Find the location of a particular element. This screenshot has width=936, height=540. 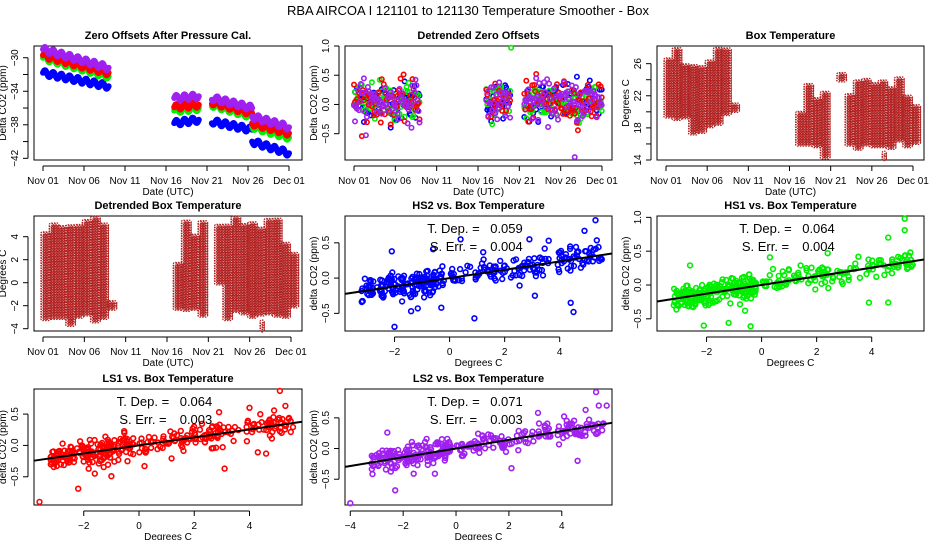

series-points is located at coordinates (166, 101).